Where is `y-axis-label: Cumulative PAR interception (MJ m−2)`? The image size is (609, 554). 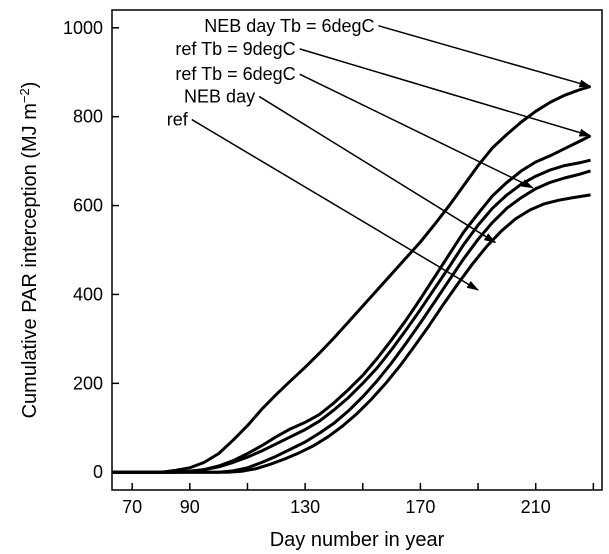
y-axis-label: Cumulative PAR interception (MJ m−2) is located at coordinates (29, 250).